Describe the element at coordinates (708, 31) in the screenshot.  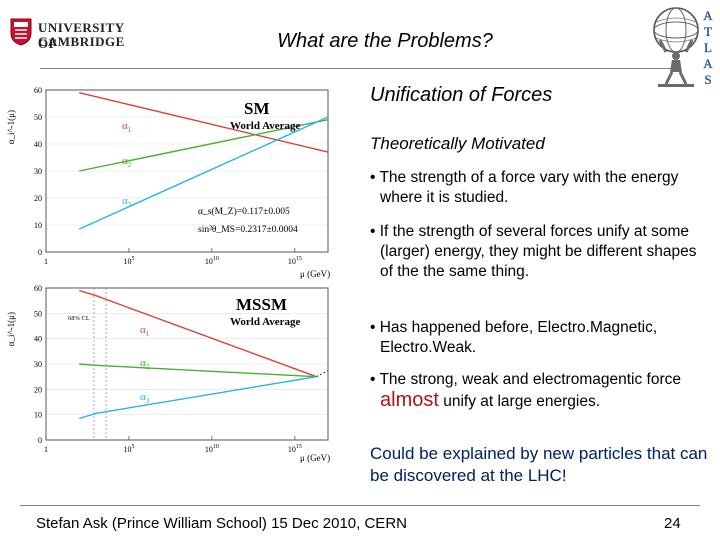
I see `atlas-letter: T` at that location.